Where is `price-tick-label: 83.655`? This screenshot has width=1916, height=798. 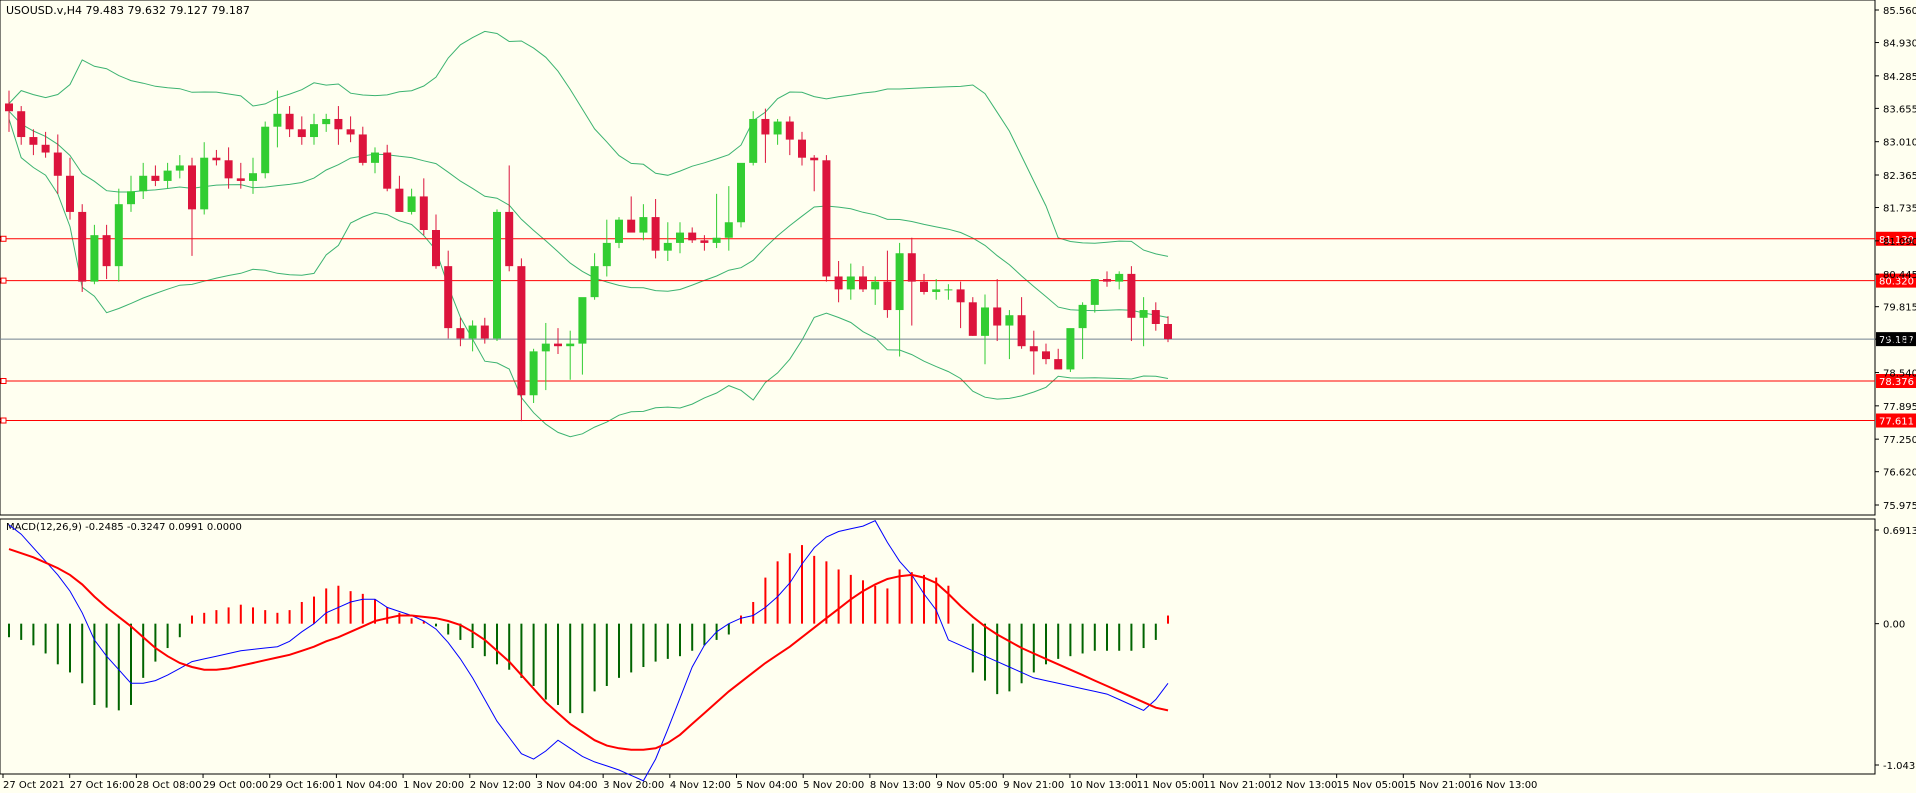
price-tick-label: 83.655 is located at coordinates (1899, 109).